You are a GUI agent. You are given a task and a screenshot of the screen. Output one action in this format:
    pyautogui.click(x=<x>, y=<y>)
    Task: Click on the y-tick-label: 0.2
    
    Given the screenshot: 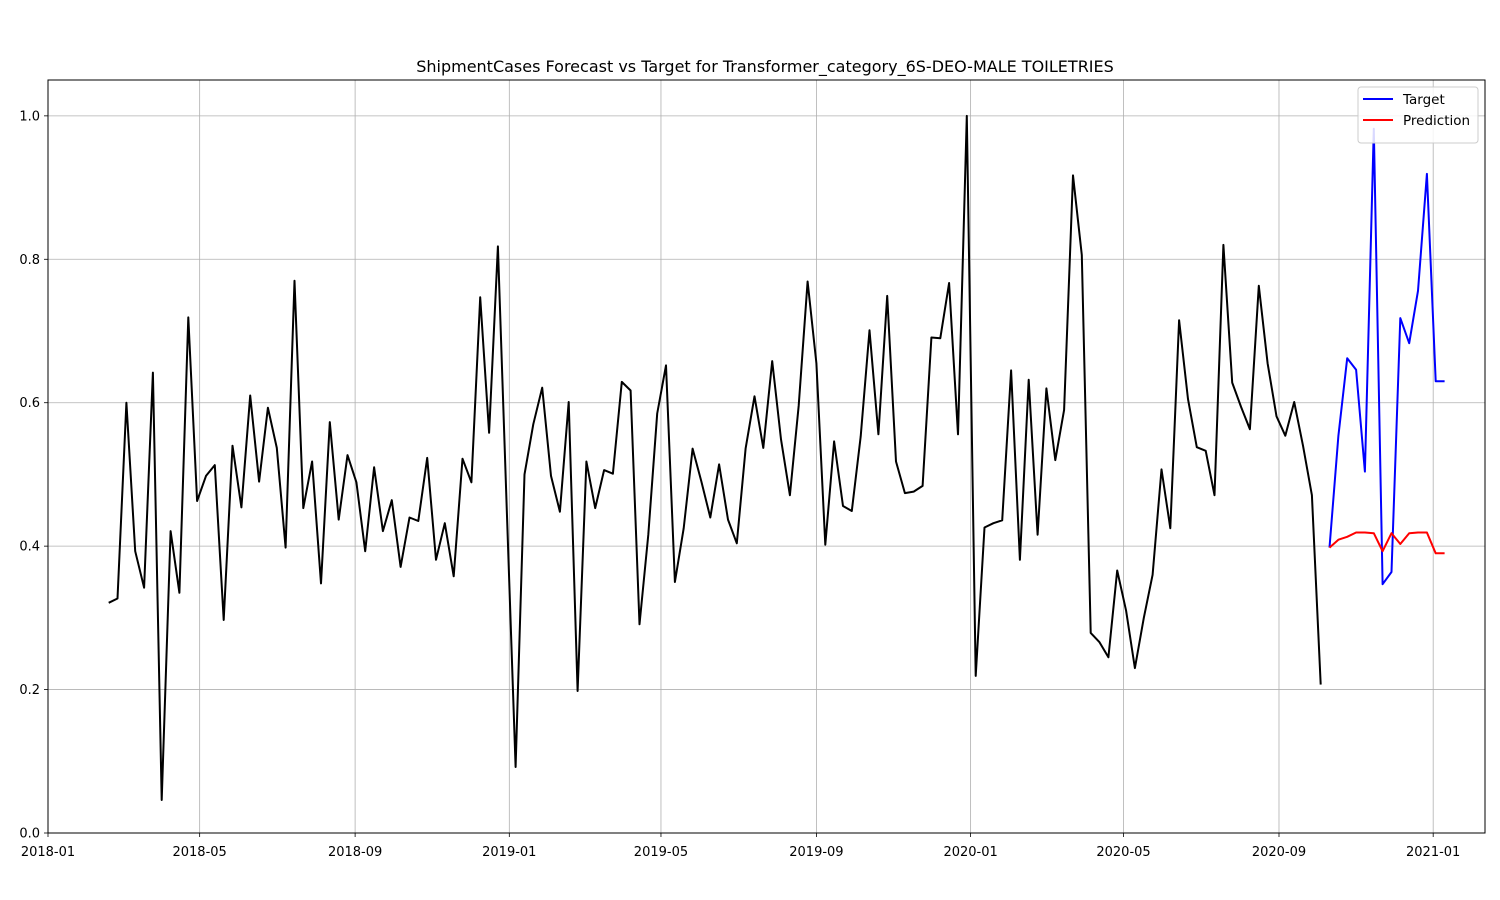 What is the action you would take?
    pyautogui.click(x=29, y=690)
    